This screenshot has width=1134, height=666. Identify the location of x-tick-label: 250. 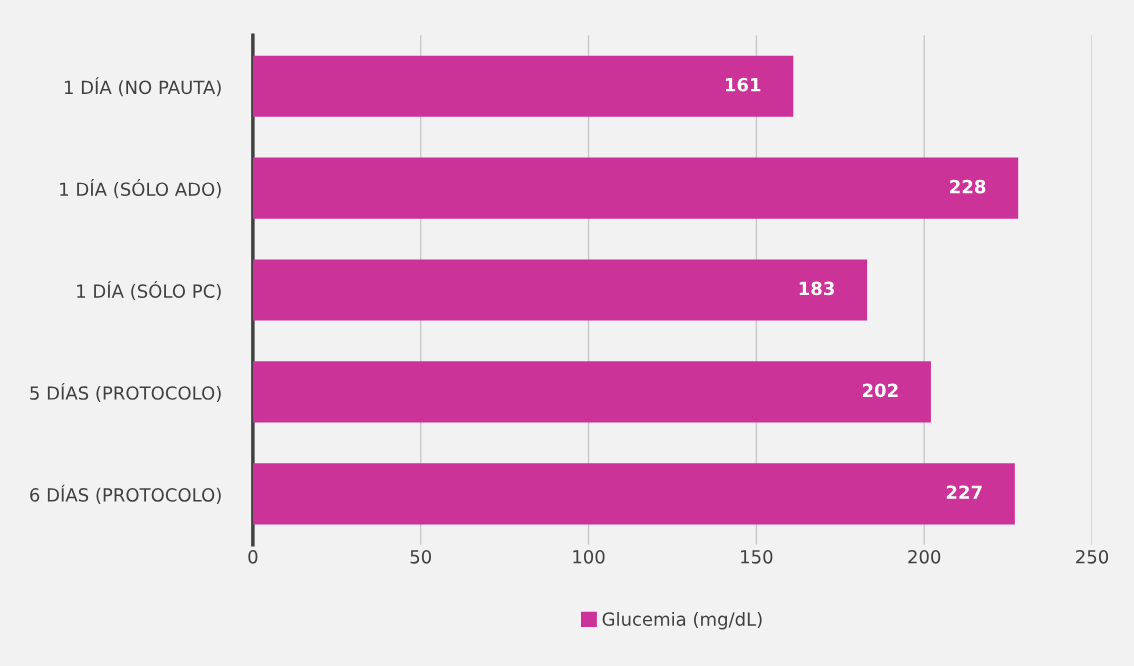
(1092, 556).